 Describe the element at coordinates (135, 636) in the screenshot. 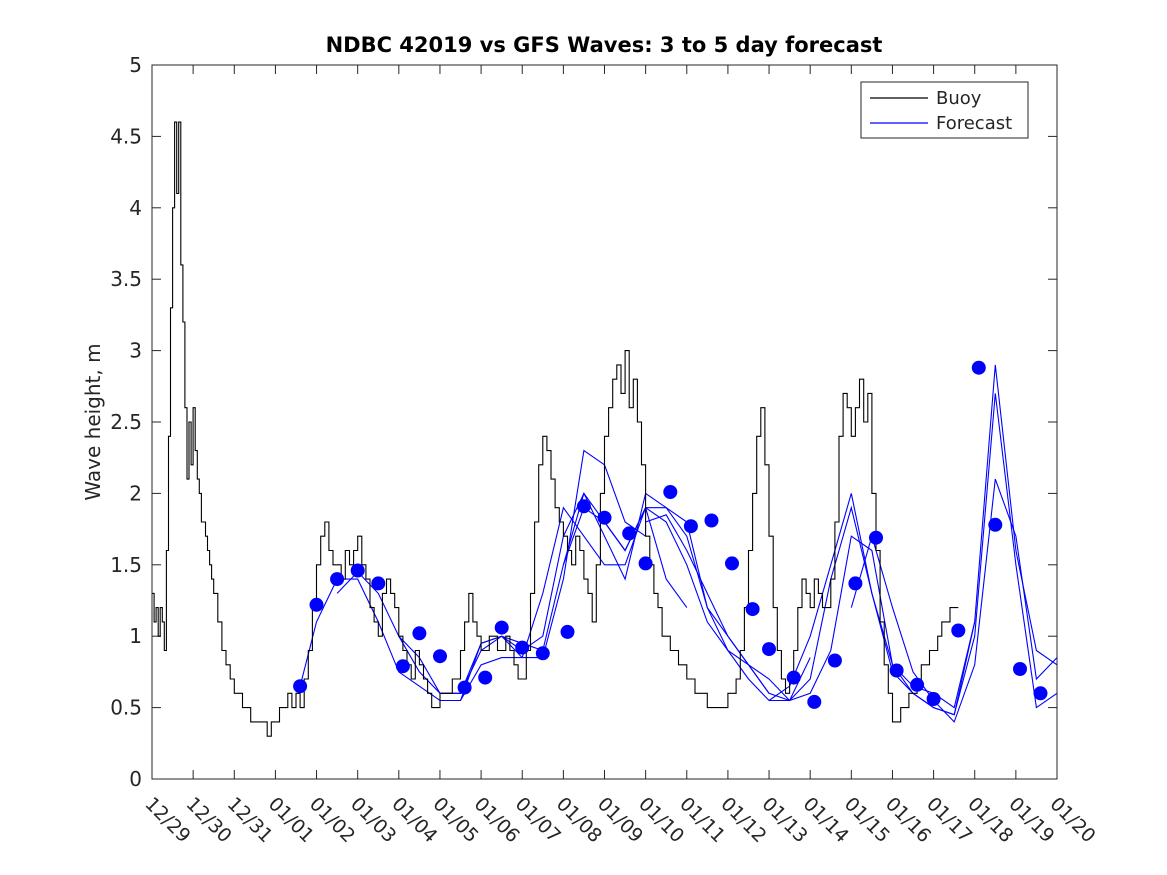

I see `y-tick-label: 1` at that location.